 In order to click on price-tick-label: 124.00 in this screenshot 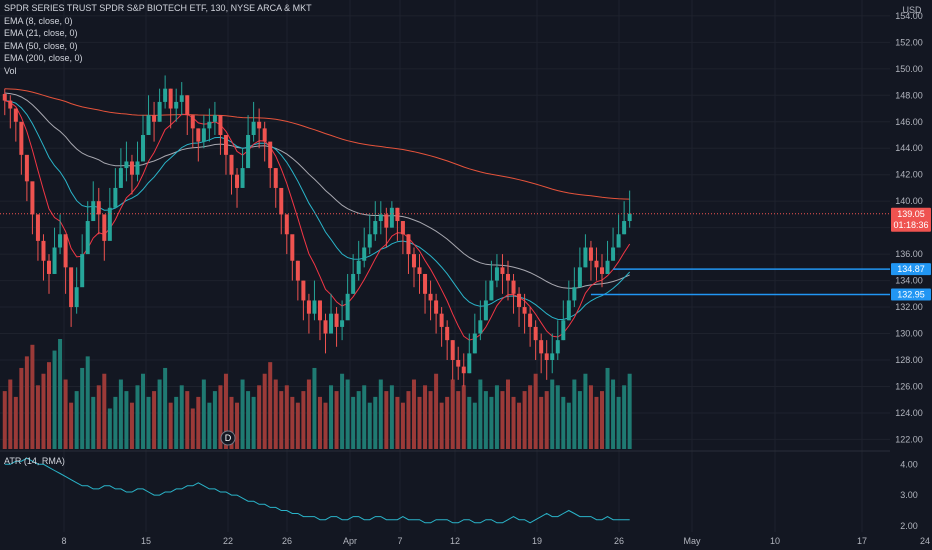, I will do `click(909, 413)`.